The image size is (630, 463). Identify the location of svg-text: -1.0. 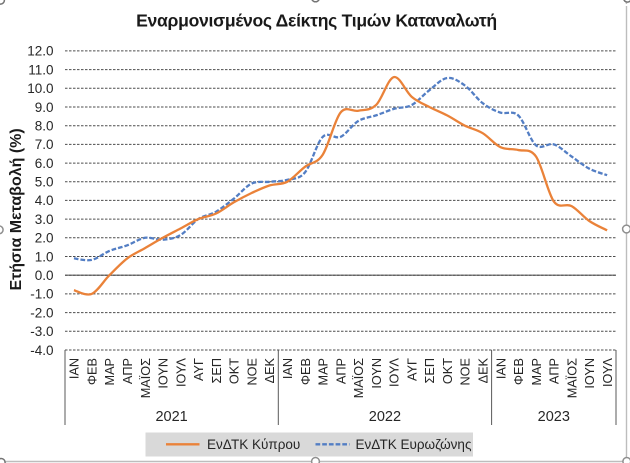
(41, 294).